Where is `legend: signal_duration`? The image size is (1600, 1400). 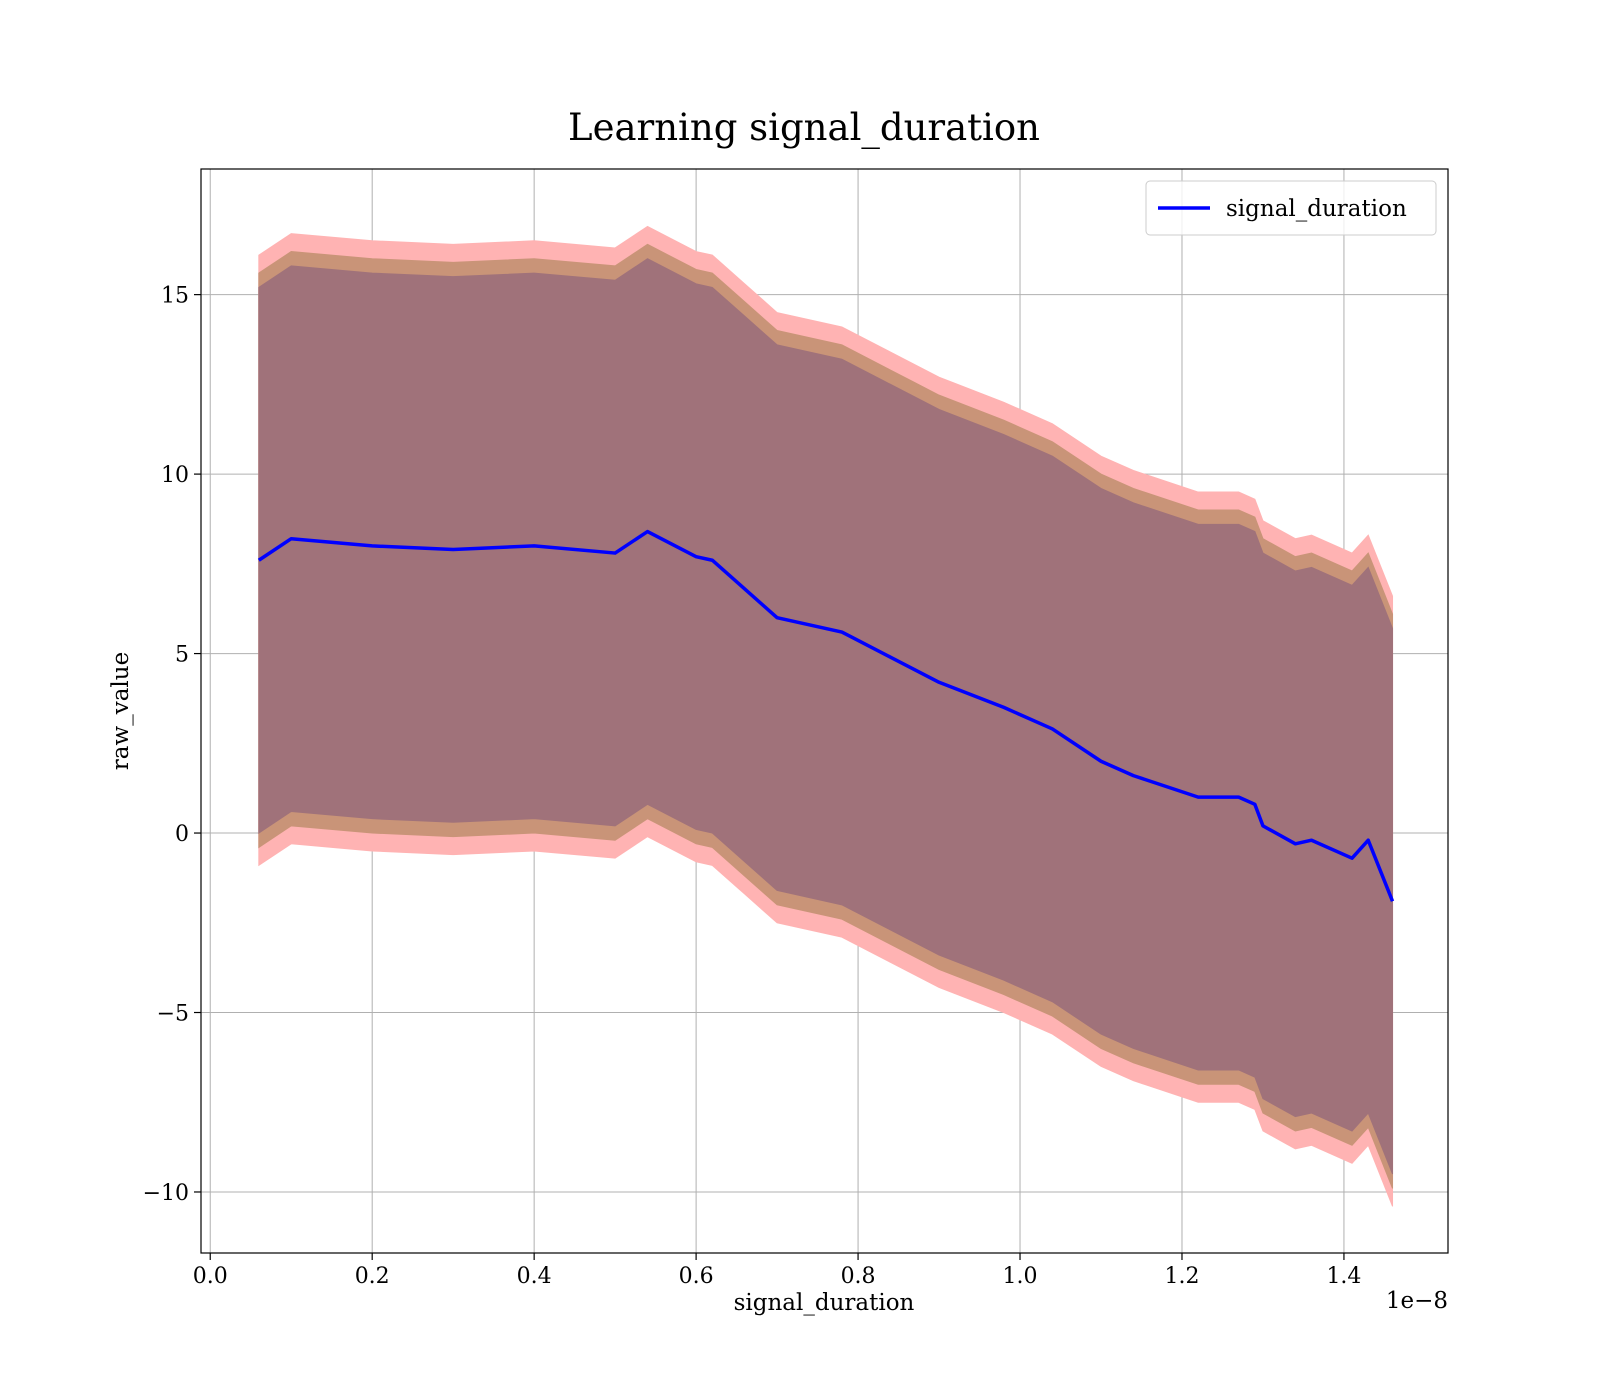 legend: signal_duration is located at coordinates (1291, 208).